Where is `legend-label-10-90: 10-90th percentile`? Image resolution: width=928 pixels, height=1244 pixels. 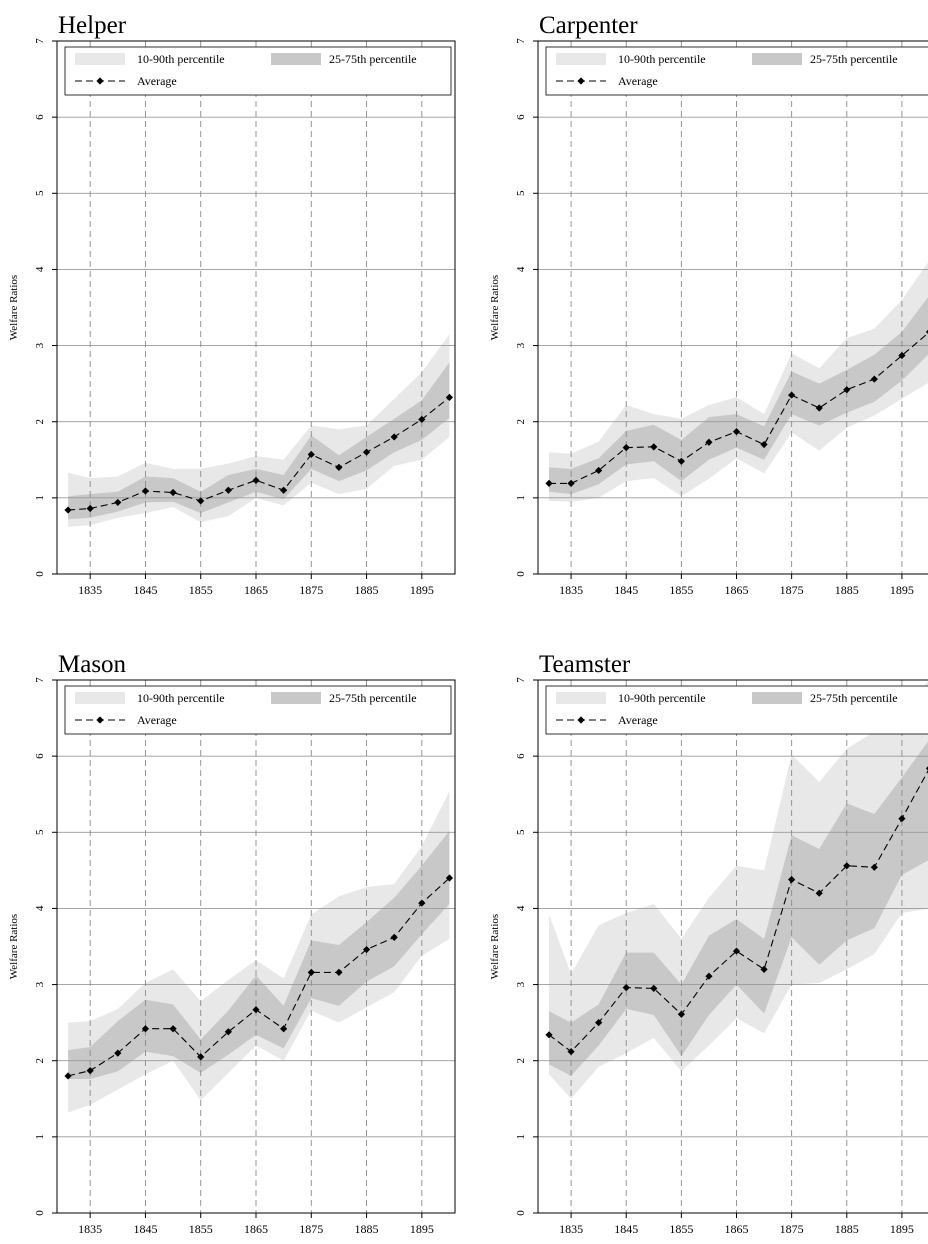
legend-label-10-90: 10-90th percentile is located at coordinates (181, 59).